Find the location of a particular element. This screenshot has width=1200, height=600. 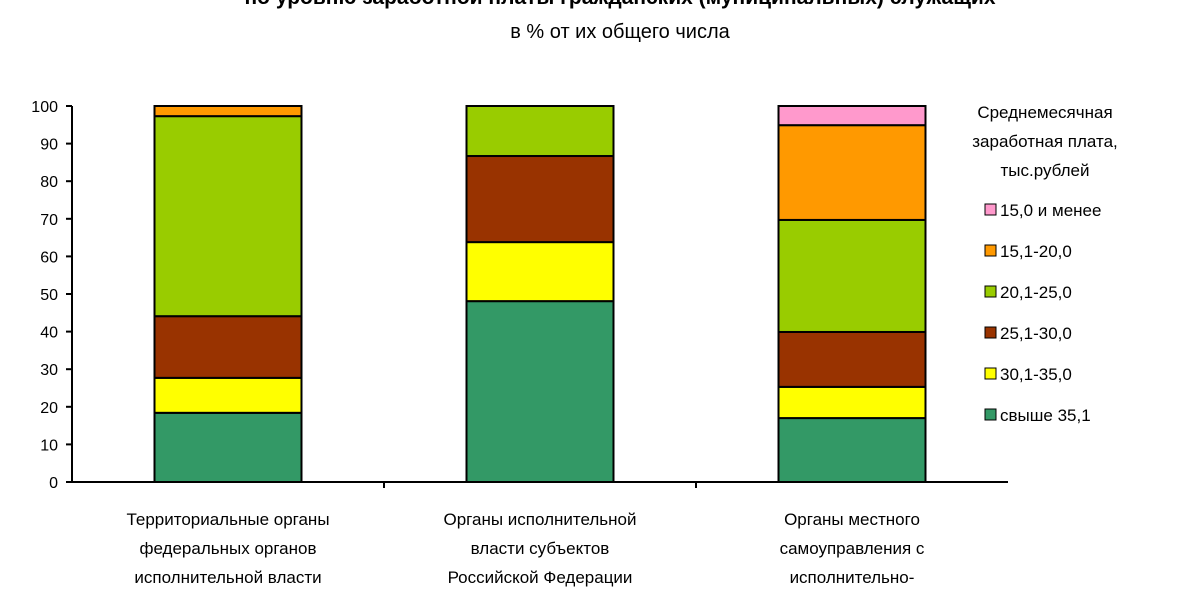

y-tick-label: 50 is located at coordinates (49, 295).